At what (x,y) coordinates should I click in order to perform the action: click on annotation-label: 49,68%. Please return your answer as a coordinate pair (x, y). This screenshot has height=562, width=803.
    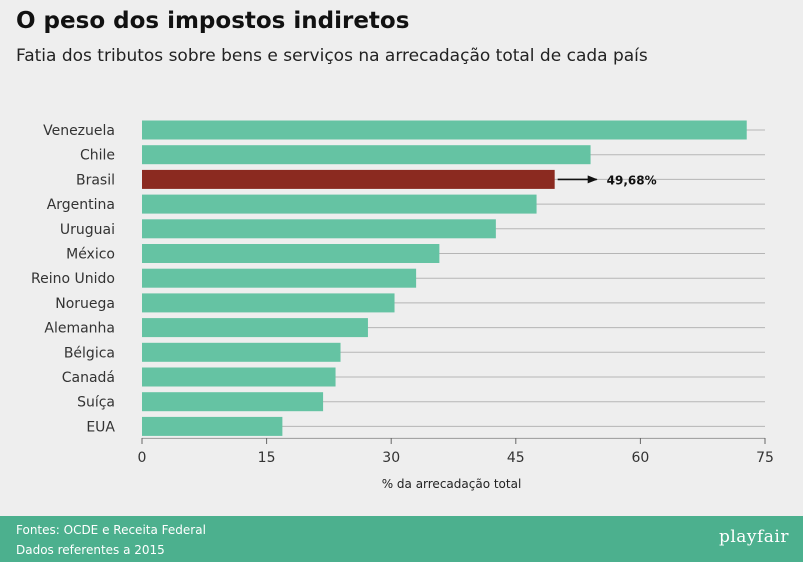
    Looking at the image, I should click on (632, 180).